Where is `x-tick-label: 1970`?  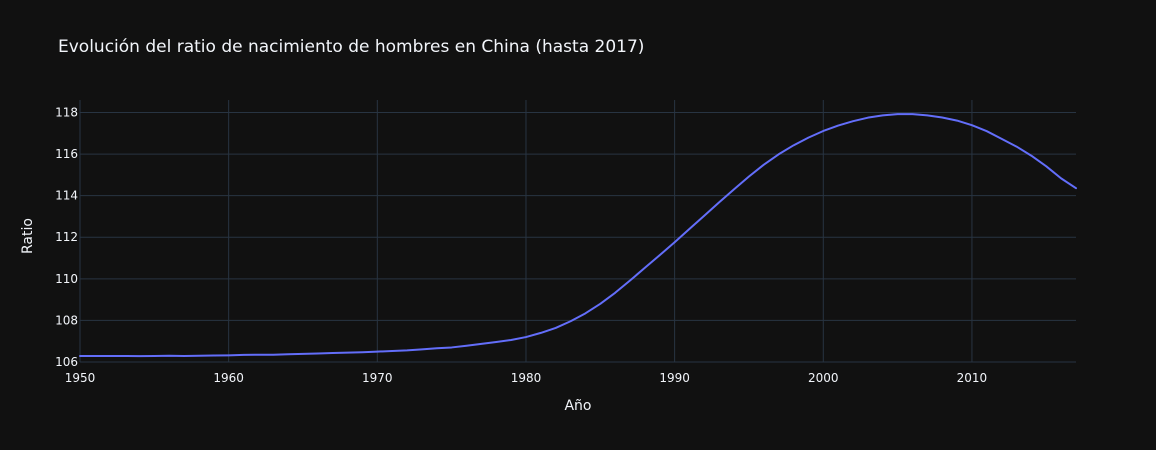
x-tick-label: 1970 is located at coordinates (377, 378).